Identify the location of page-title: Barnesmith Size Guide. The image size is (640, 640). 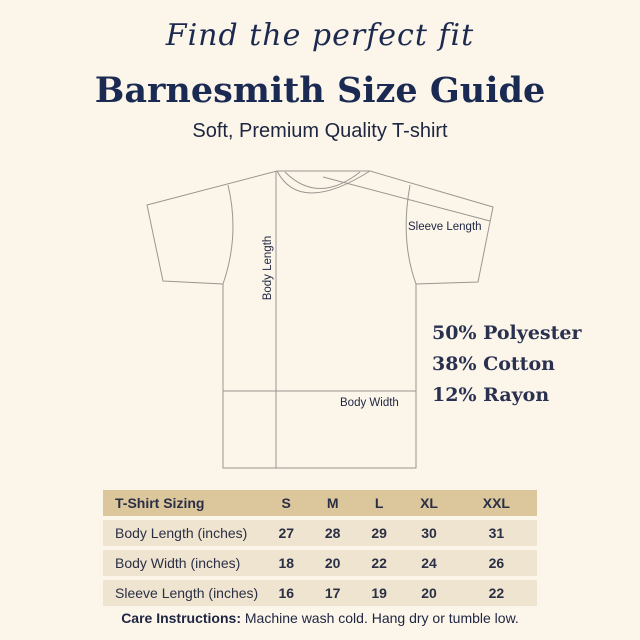
(320, 90).